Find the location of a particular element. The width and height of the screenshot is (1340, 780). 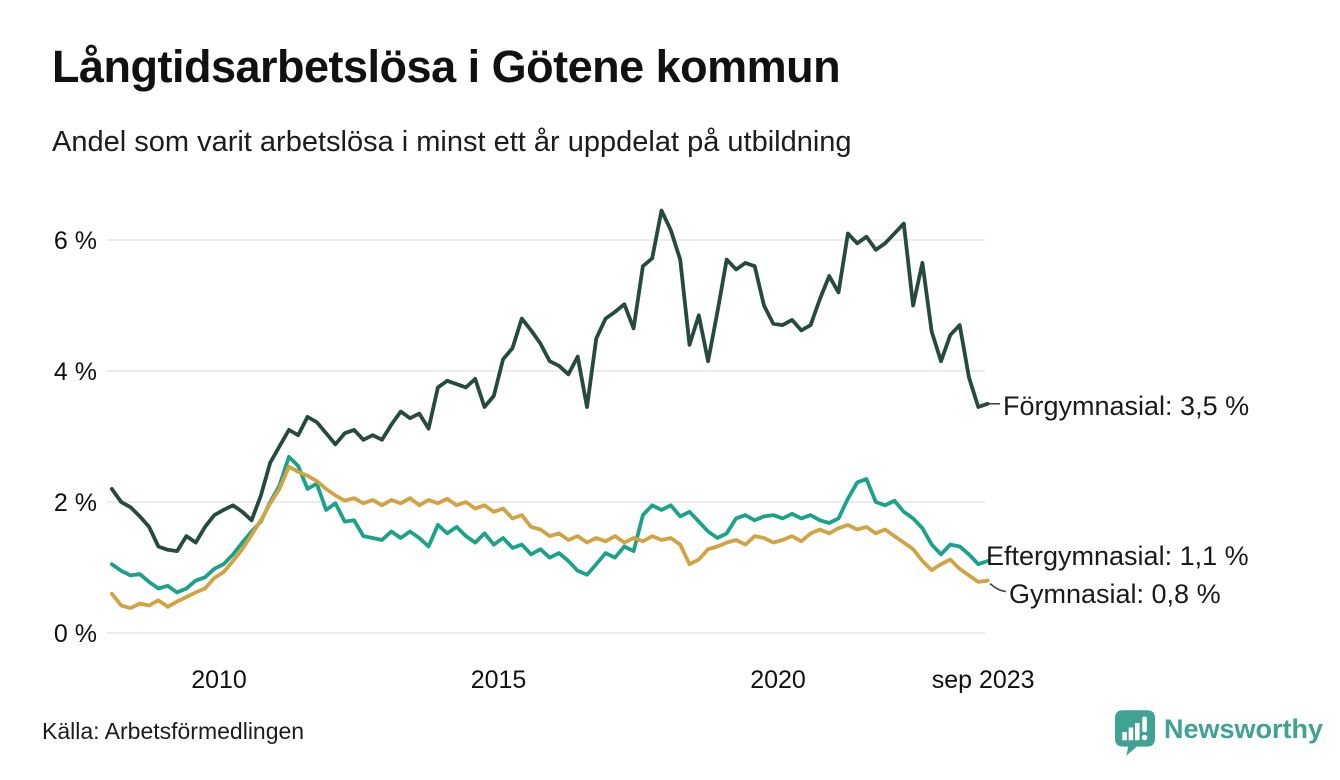

series-line-gymnasial is located at coordinates (549, 537).